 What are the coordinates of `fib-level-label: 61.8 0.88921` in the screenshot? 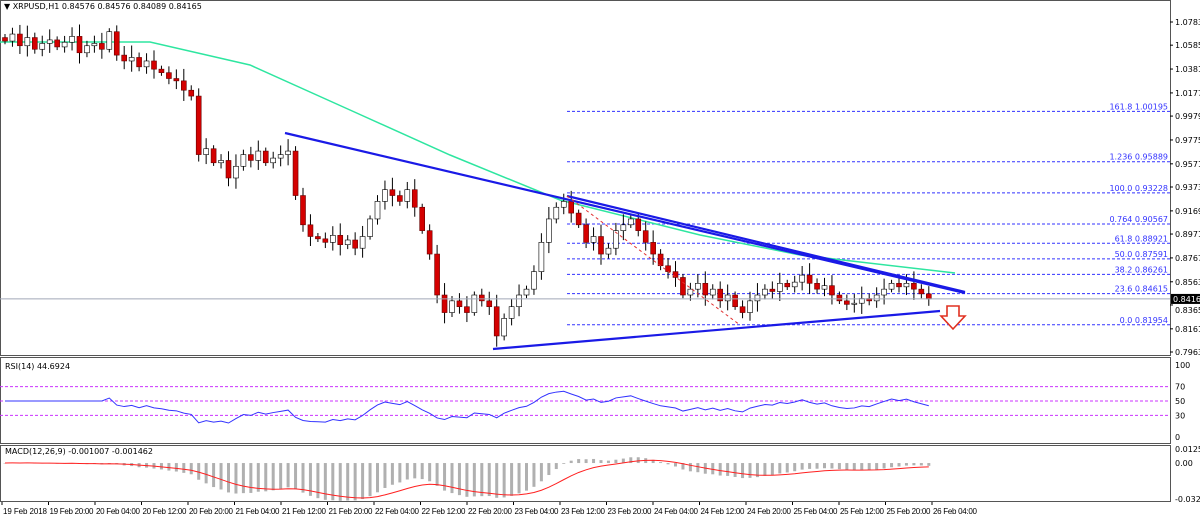 It's located at (1141, 238).